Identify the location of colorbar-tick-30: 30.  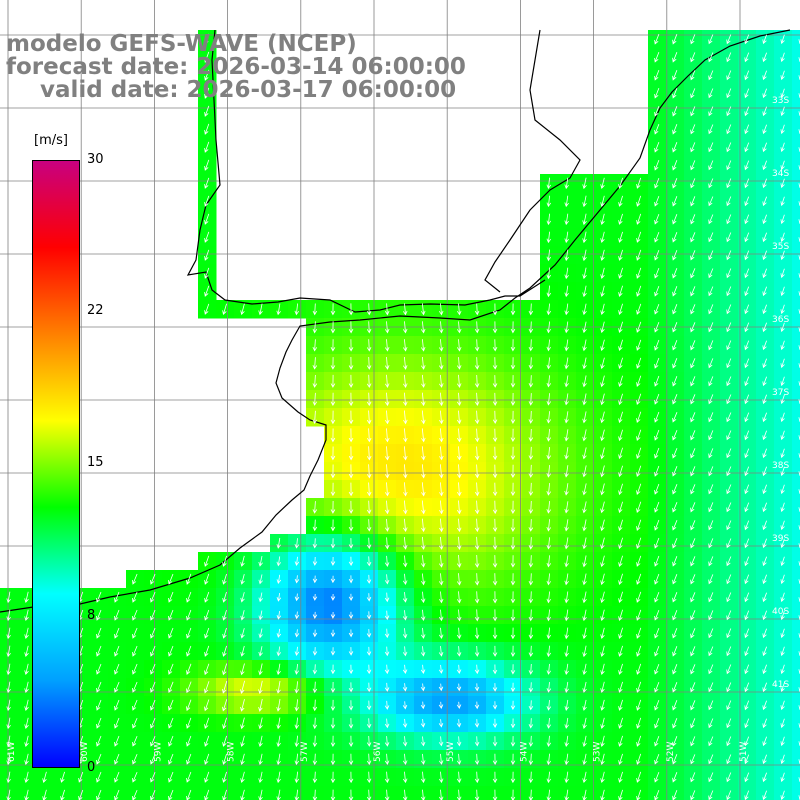
(95, 159).